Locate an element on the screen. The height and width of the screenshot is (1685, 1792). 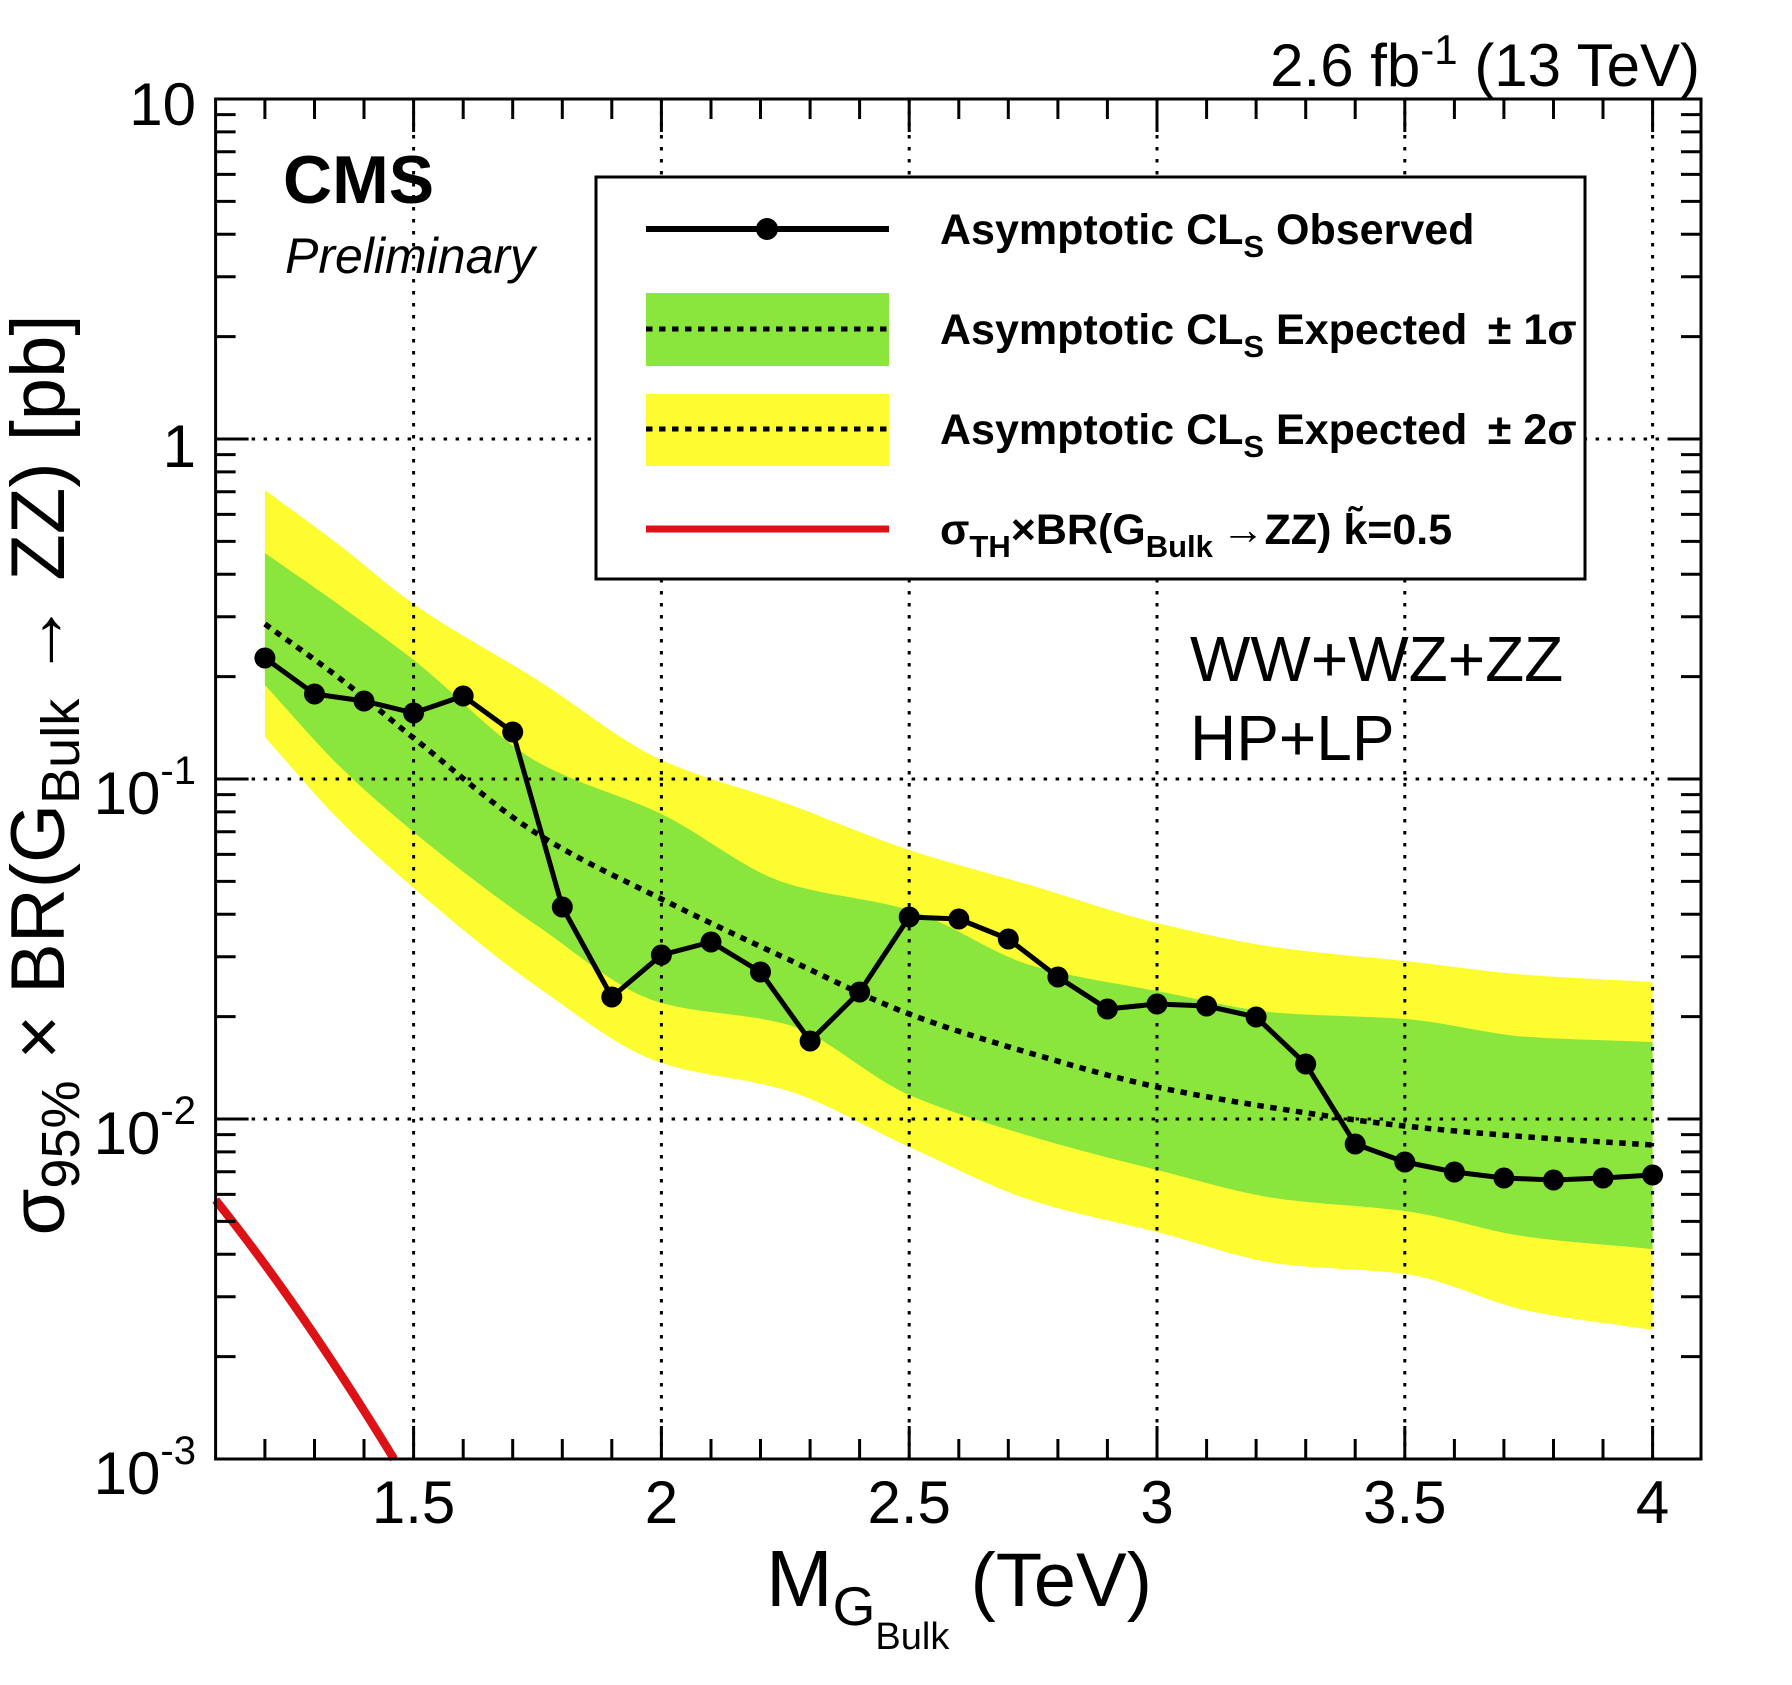
svg-text: 1.5 is located at coordinates (413, 1502).